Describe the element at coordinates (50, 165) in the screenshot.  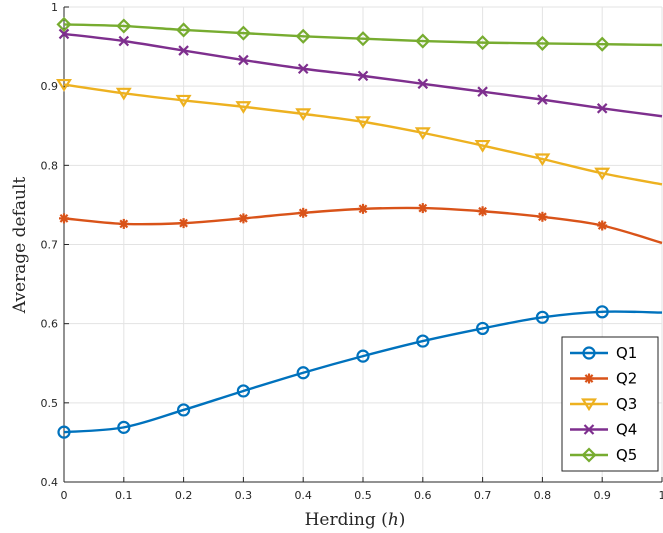
I see `y-tick-label-4: 0.8` at that location.